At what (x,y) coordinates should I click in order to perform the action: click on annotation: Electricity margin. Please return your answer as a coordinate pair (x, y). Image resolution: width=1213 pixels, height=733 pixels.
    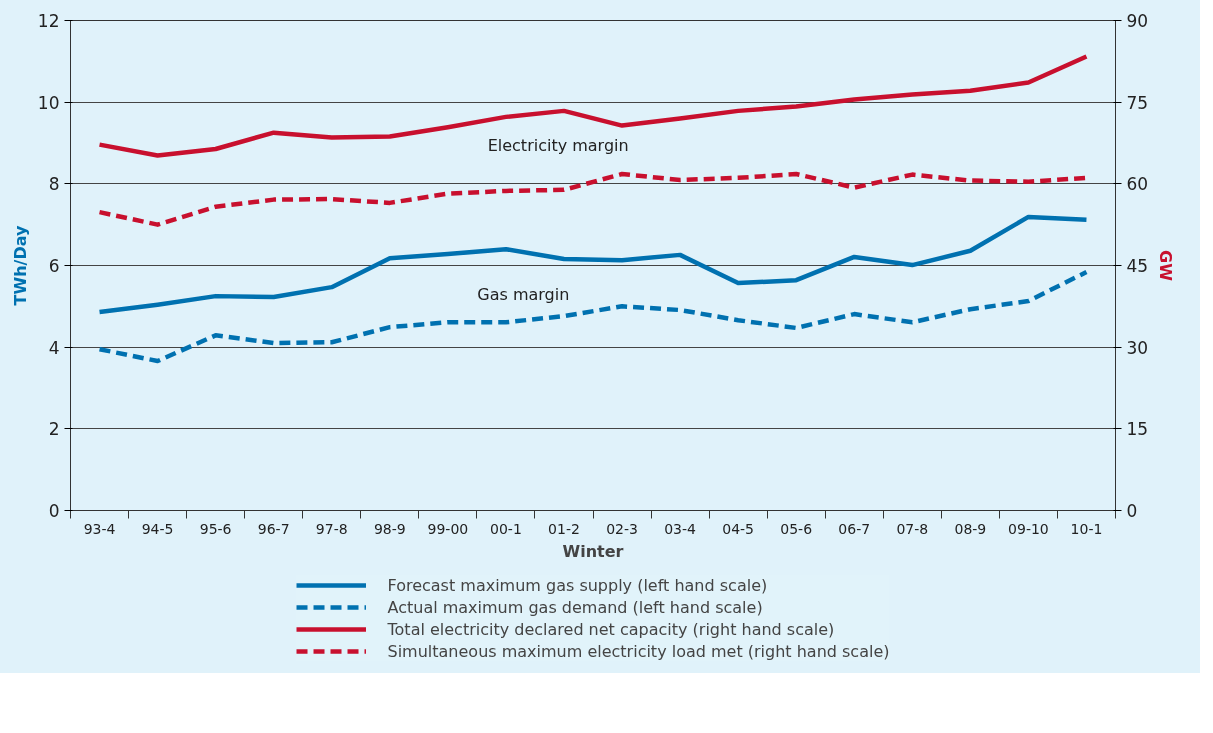
    Looking at the image, I should click on (558, 145).